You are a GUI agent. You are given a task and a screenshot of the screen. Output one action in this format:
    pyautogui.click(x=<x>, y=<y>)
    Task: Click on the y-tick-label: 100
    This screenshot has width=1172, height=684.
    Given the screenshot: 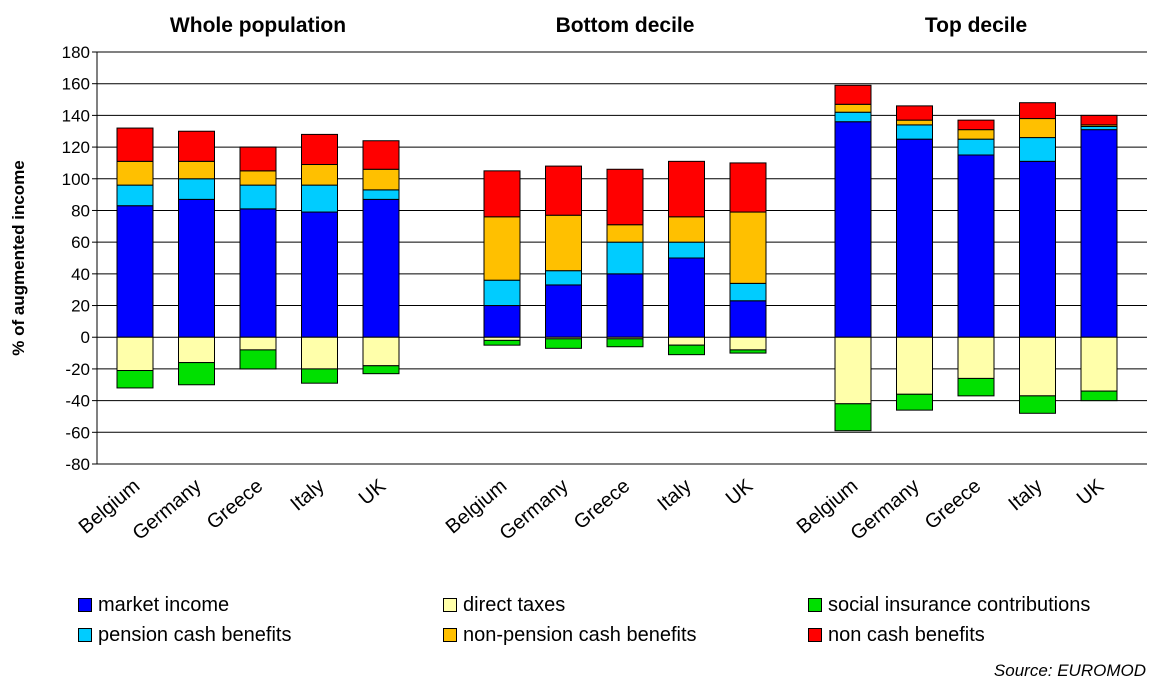 What is the action you would take?
    pyautogui.click(x=76, y=179)
    